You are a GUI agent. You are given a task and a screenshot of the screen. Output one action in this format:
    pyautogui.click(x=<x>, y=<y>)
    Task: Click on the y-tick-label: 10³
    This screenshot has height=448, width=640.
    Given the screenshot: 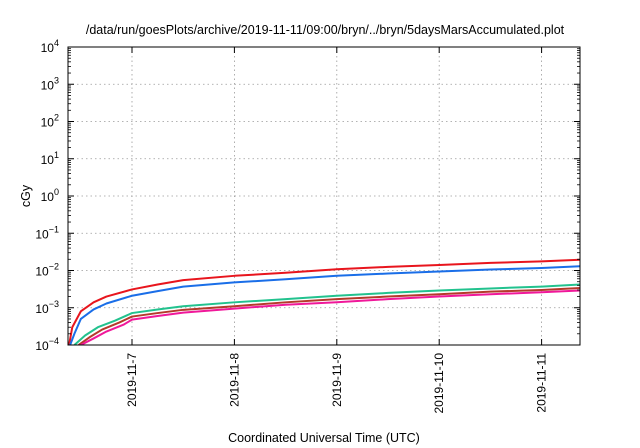 What is the action you would take?
    pyautogui.click(x=50, y=83)
    